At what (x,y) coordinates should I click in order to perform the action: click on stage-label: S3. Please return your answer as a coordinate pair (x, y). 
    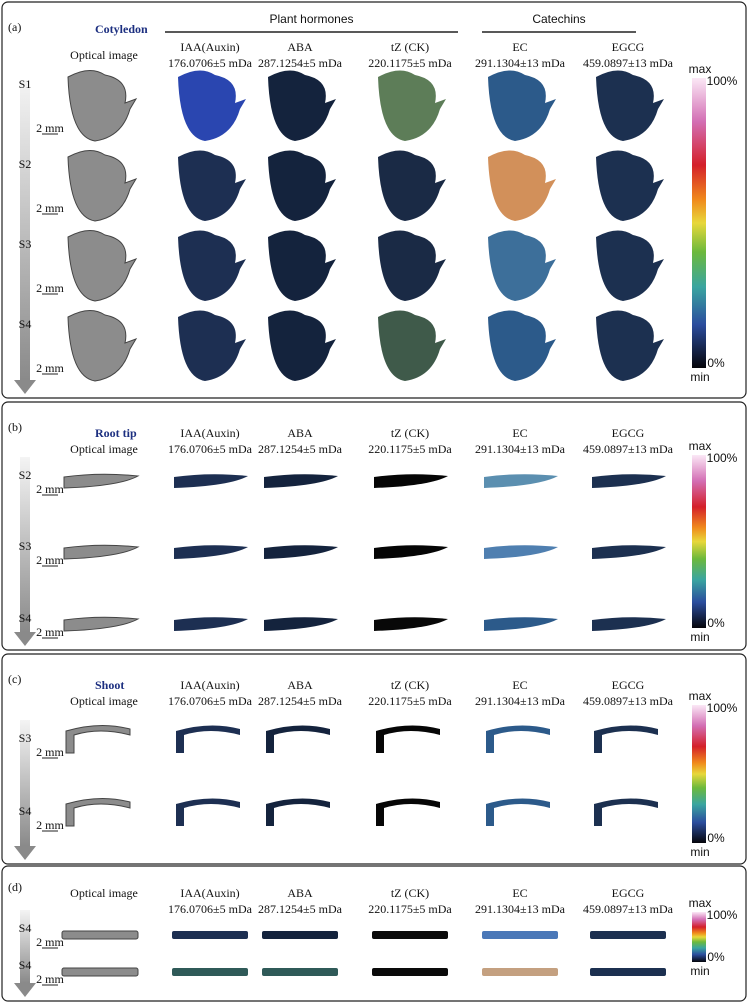
    Looking at the image, I should click on (25, 738).